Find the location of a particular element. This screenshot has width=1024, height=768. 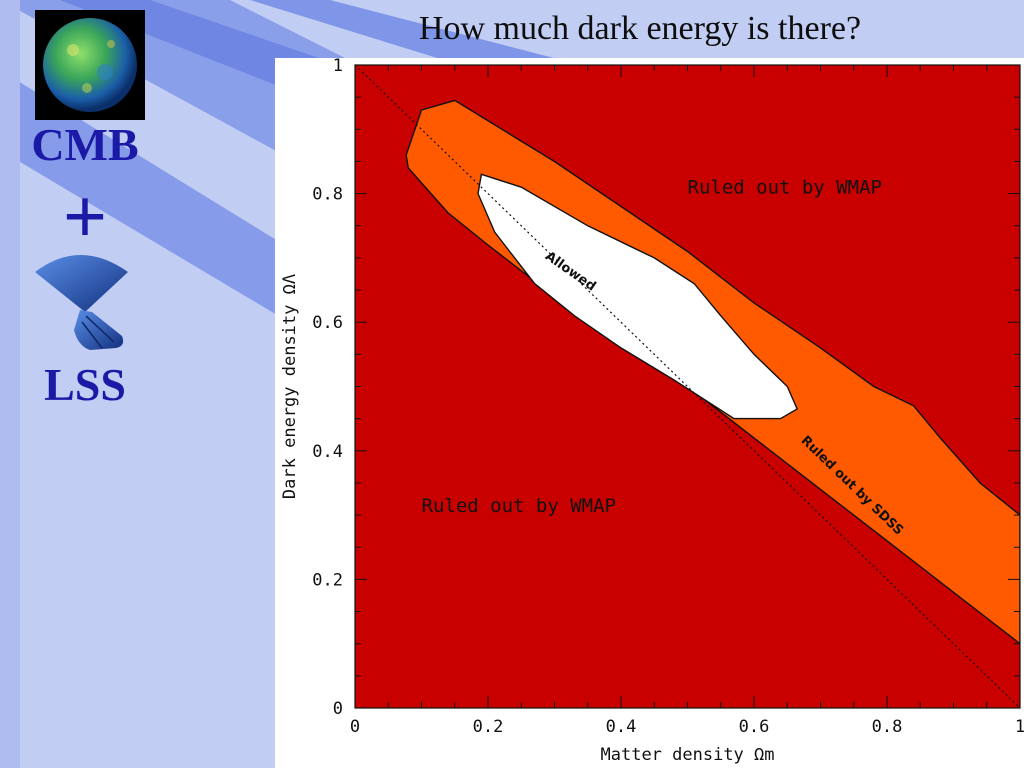

survey-cone-icon is located at coordinates (81, 302).